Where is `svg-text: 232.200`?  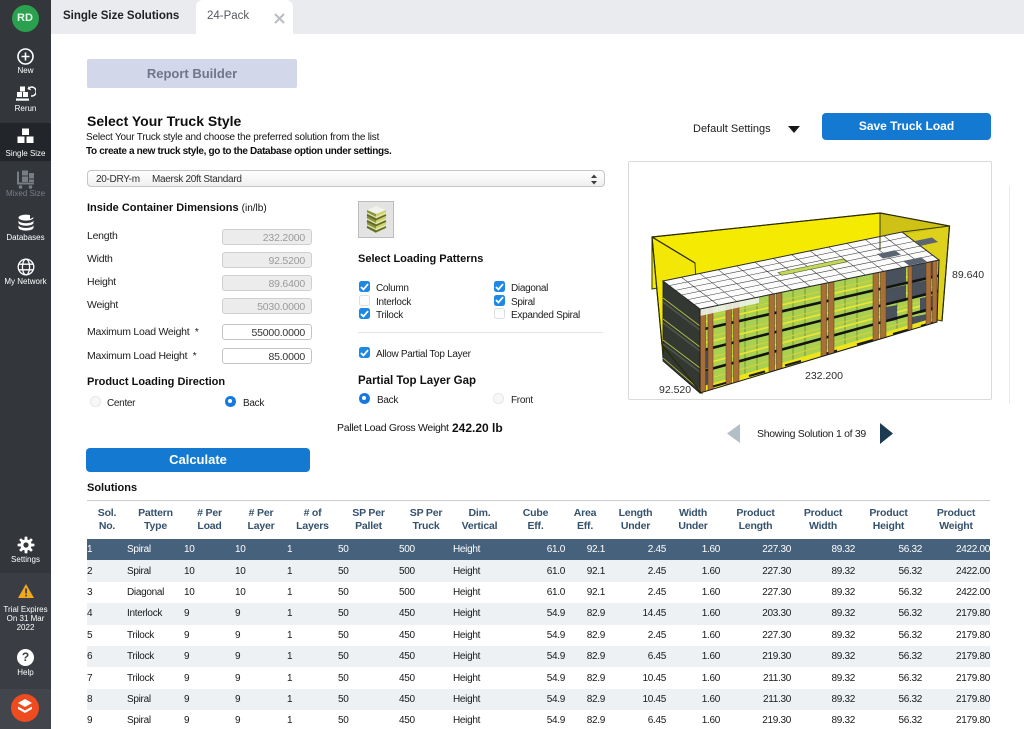
svg-text: 232.200 is located at coordinates (824, 376).